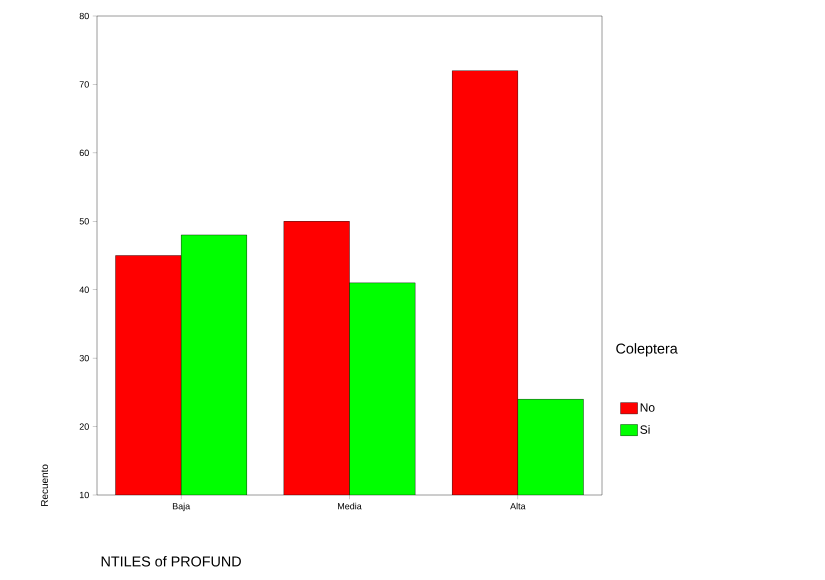  What do you see at coordinates (645, 429) in the screenshot?
I see `legend-label: Si` at bounding box center [645, 429].